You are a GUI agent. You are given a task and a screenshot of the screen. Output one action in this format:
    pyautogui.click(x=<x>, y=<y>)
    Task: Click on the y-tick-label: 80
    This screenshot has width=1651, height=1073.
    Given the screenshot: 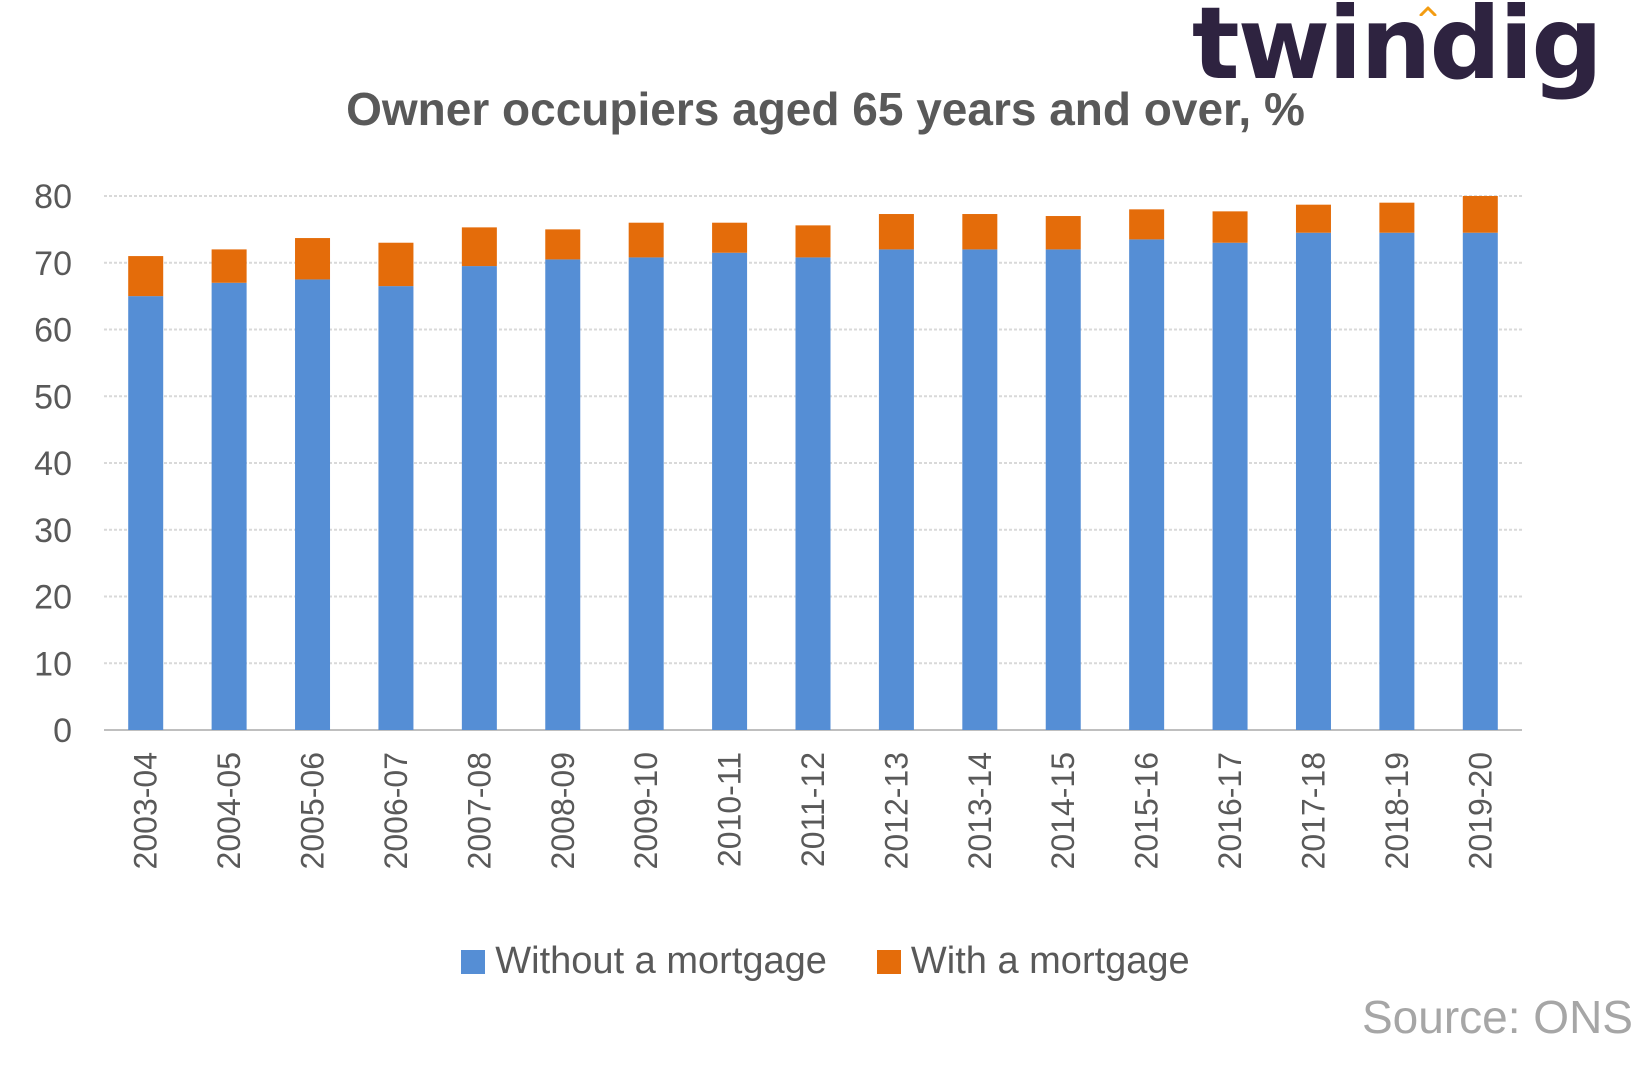 What is the action you would take?
    pyautogui.click(x=53, y=197)
    